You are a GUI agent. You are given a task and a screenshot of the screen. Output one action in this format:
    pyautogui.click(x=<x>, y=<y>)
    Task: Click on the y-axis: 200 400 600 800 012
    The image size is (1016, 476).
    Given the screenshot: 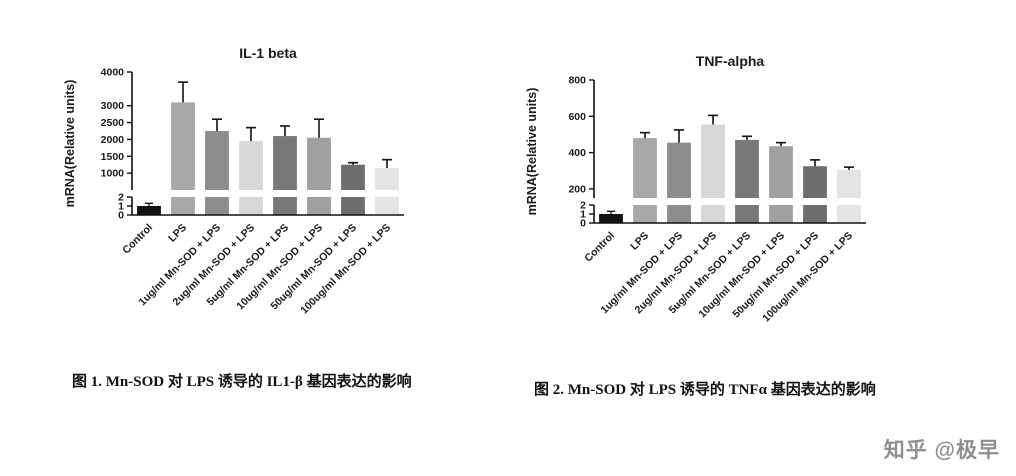 What is the action you would take?
    pyautogui.click(x=717, y=152)
    